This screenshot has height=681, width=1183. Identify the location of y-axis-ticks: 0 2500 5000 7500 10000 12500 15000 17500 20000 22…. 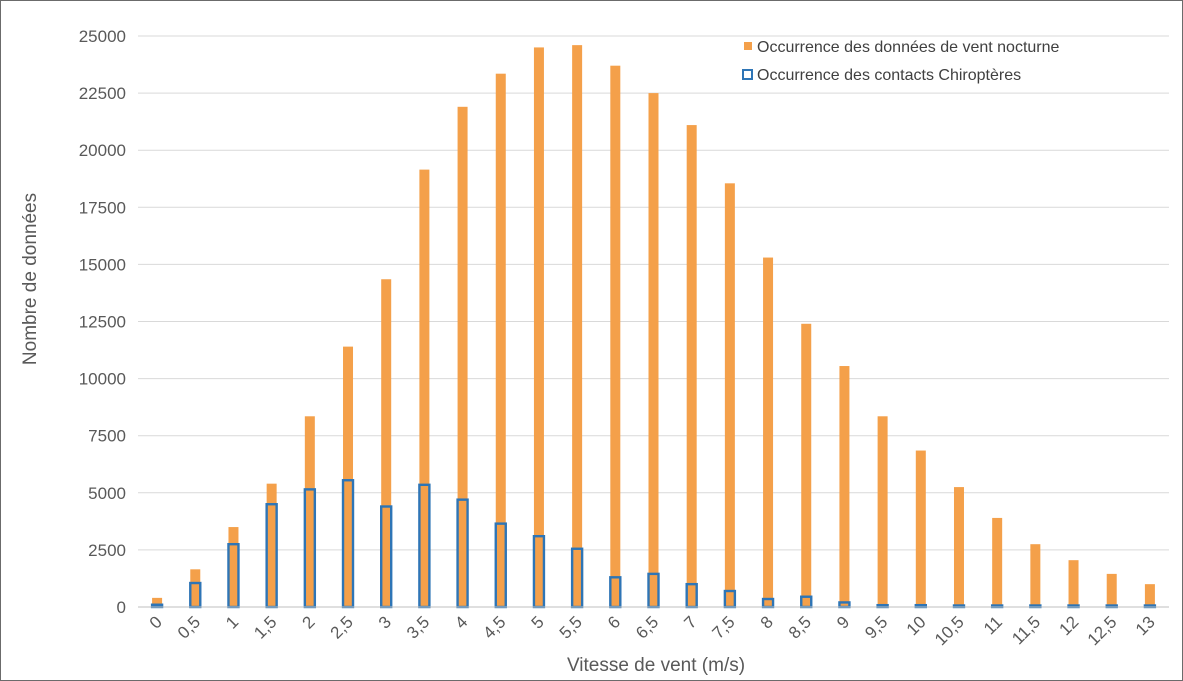
(102, 322).